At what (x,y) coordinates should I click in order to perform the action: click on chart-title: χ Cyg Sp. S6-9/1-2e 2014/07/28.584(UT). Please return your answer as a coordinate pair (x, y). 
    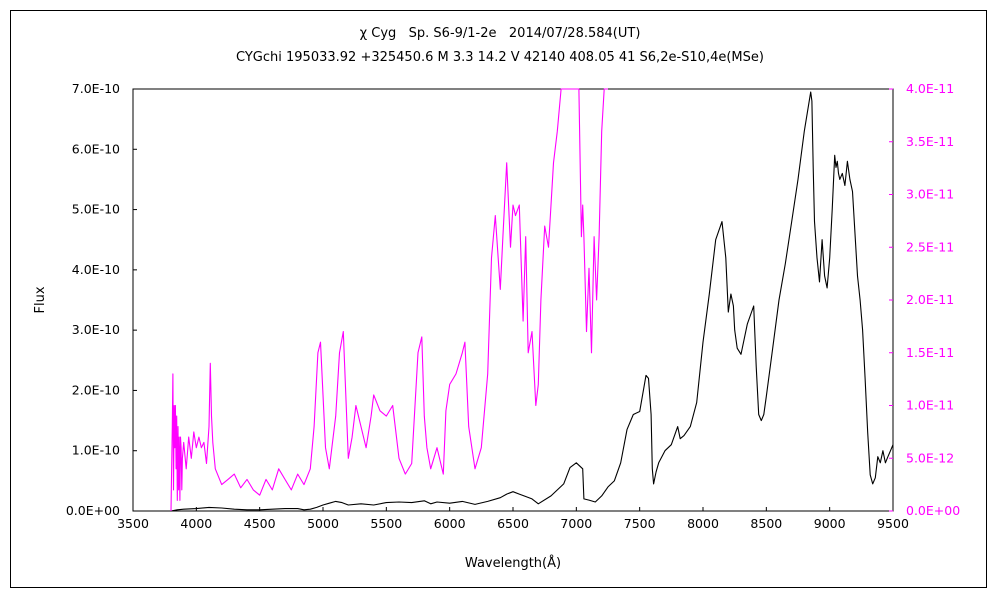
    Looking at the image, I should click on (500, 33).